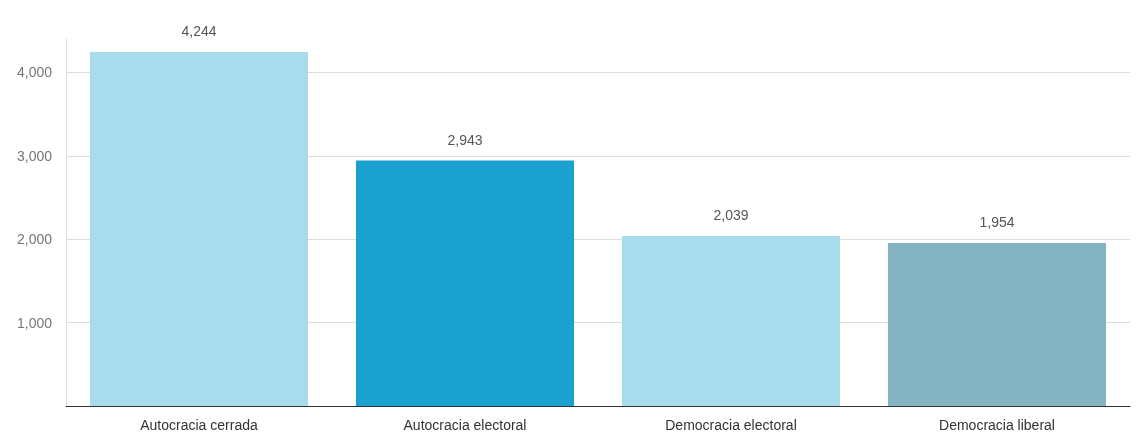 This screenshot has width=1138, height=436. Describe the element at coordinates (997, 425) in the screenshot. I see `x-tick-label: Democracia liberal` at that location.